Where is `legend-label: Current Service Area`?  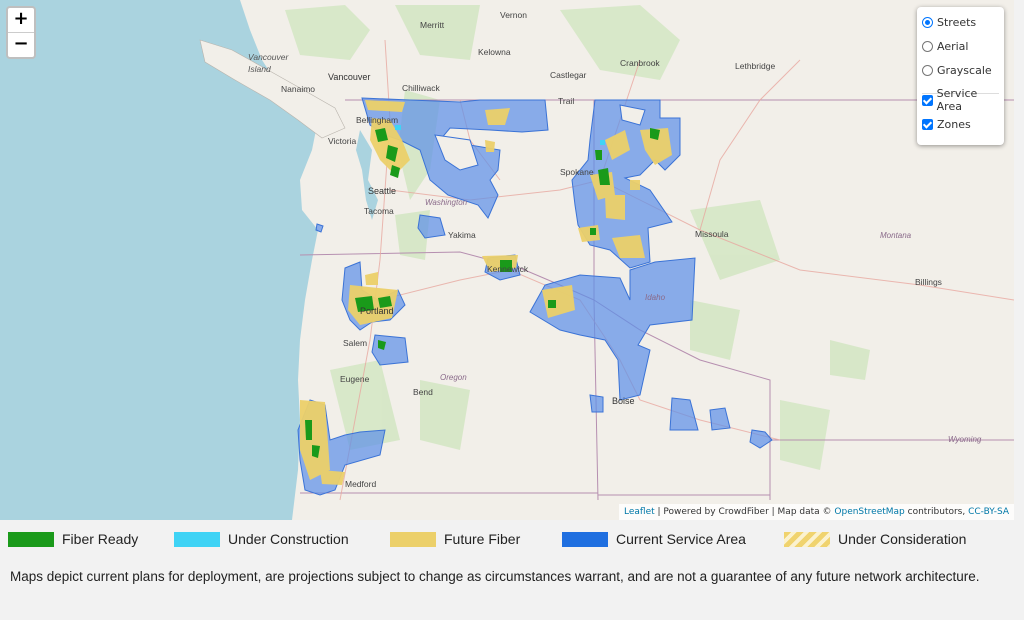 legend-label: Current Service Area is located at coordinates (681, 539).